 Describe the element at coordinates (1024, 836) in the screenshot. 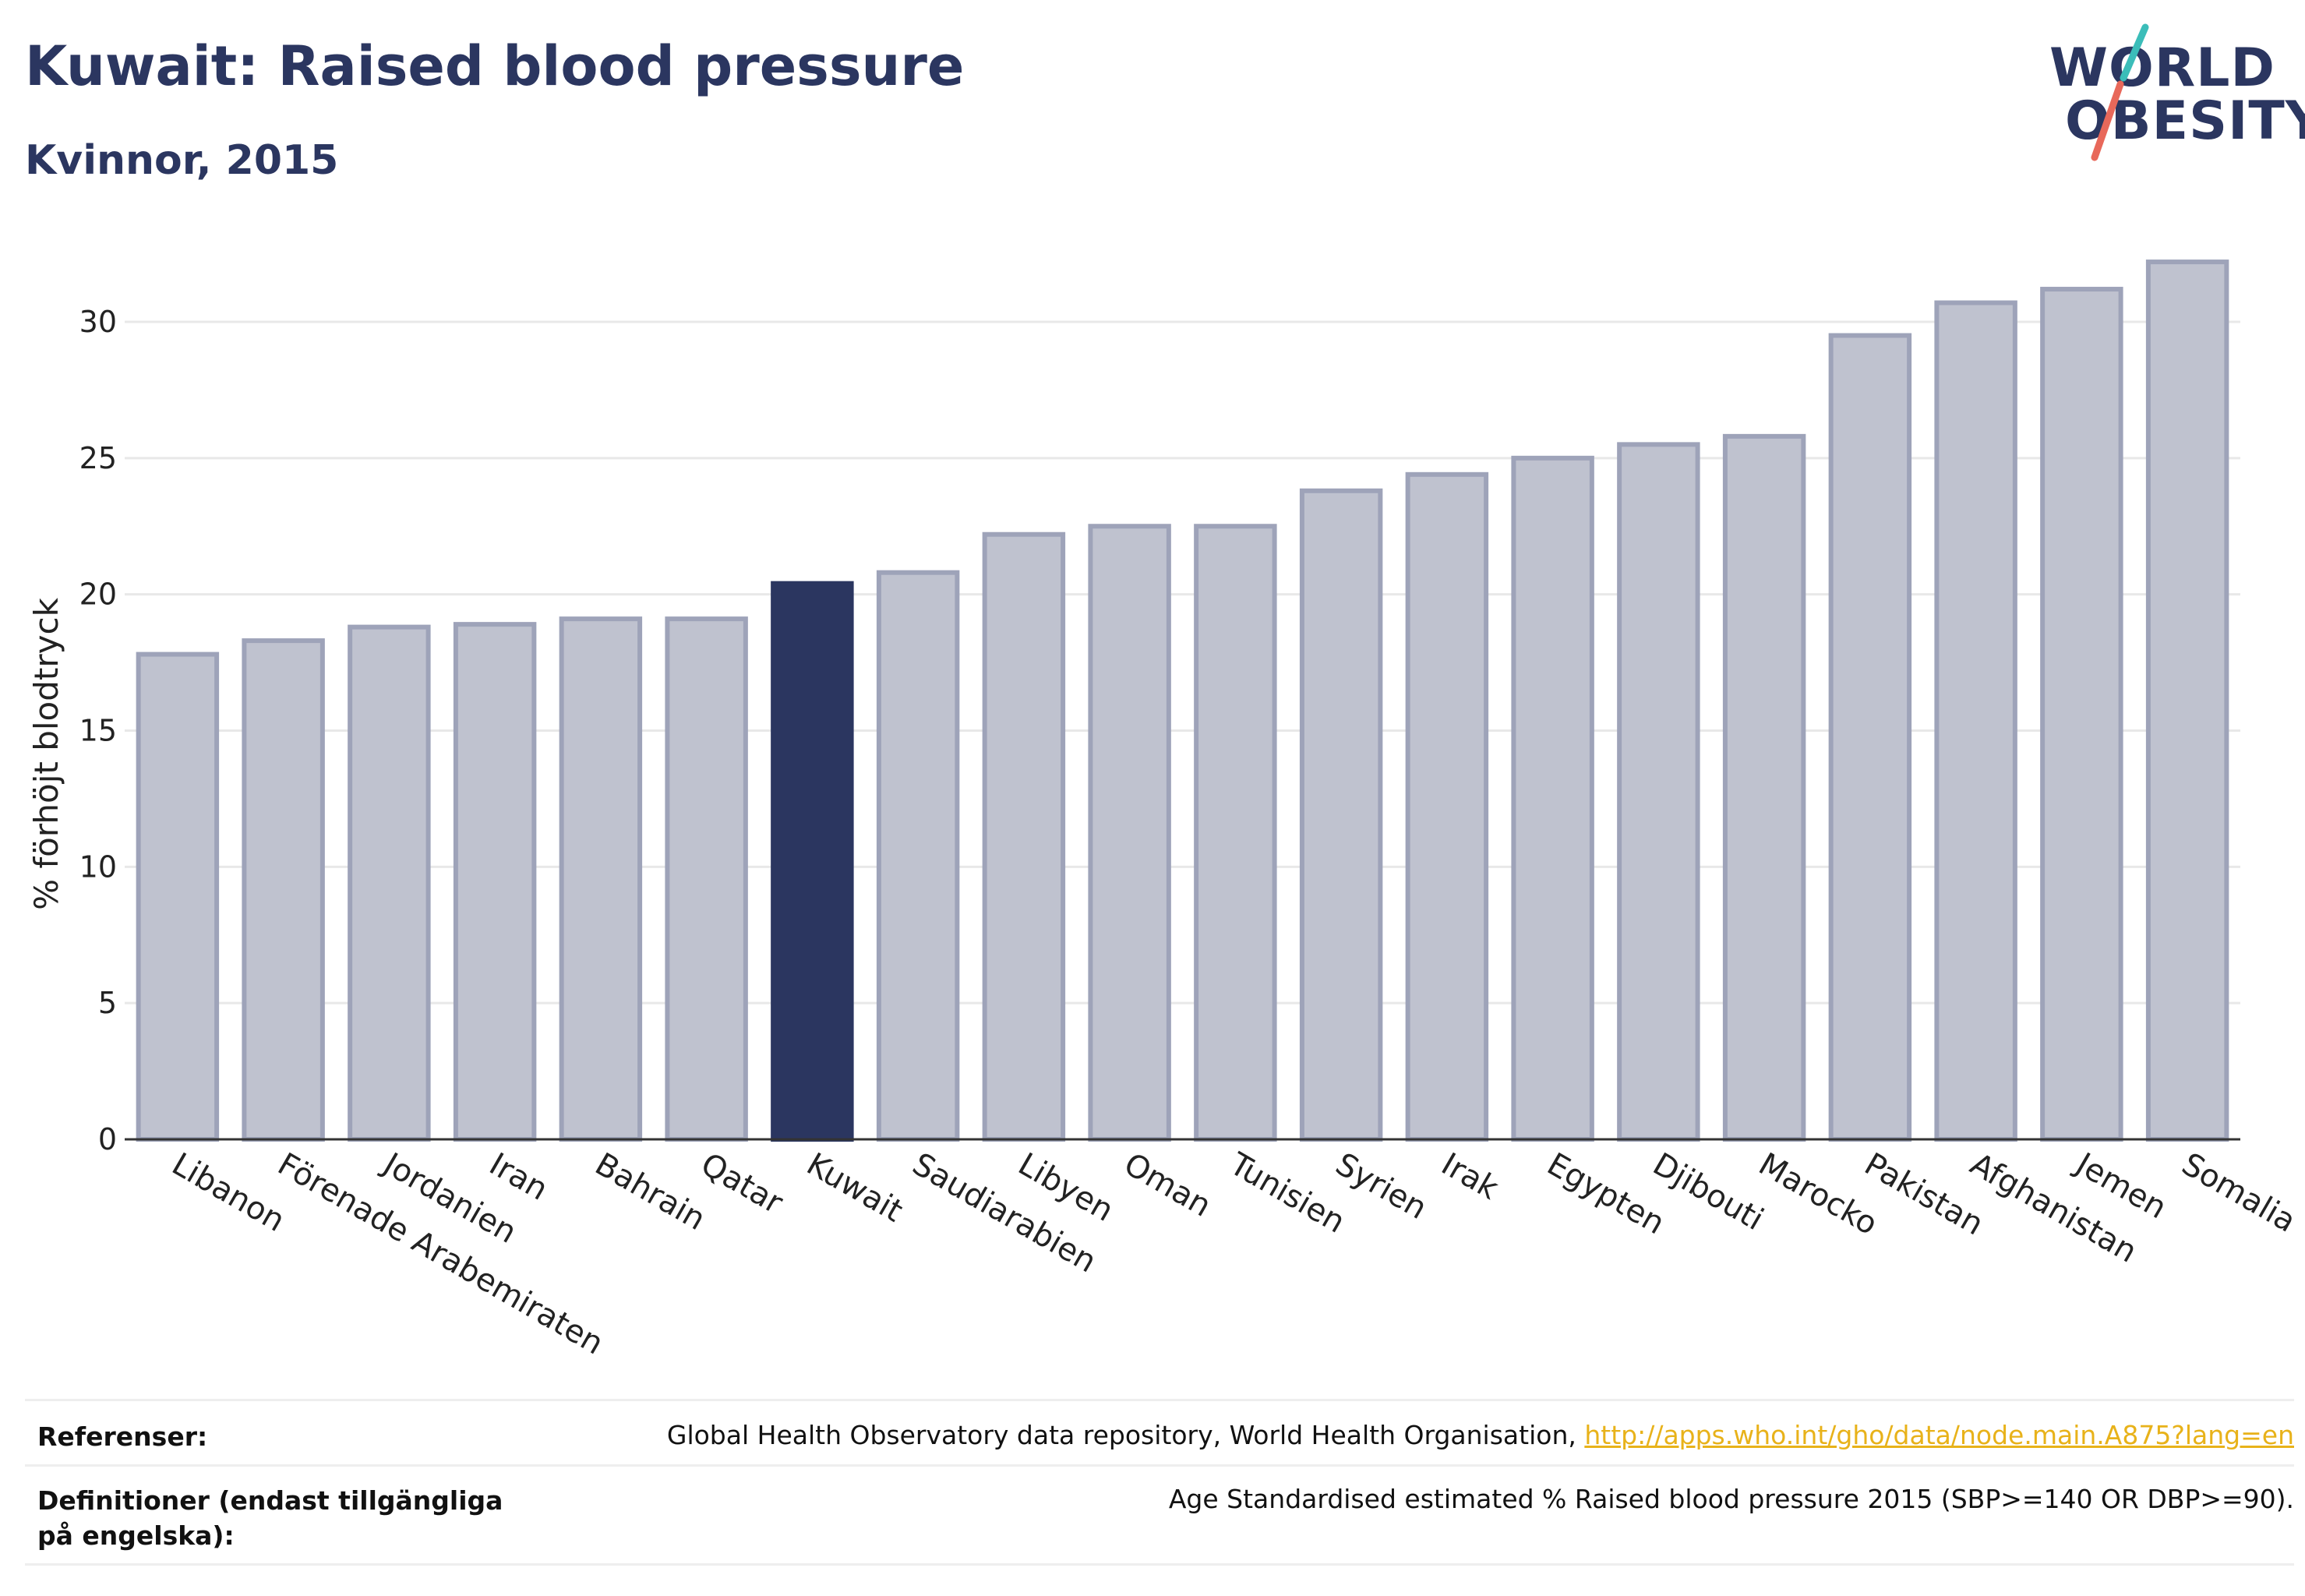

I see `bar-libyen` at that location.